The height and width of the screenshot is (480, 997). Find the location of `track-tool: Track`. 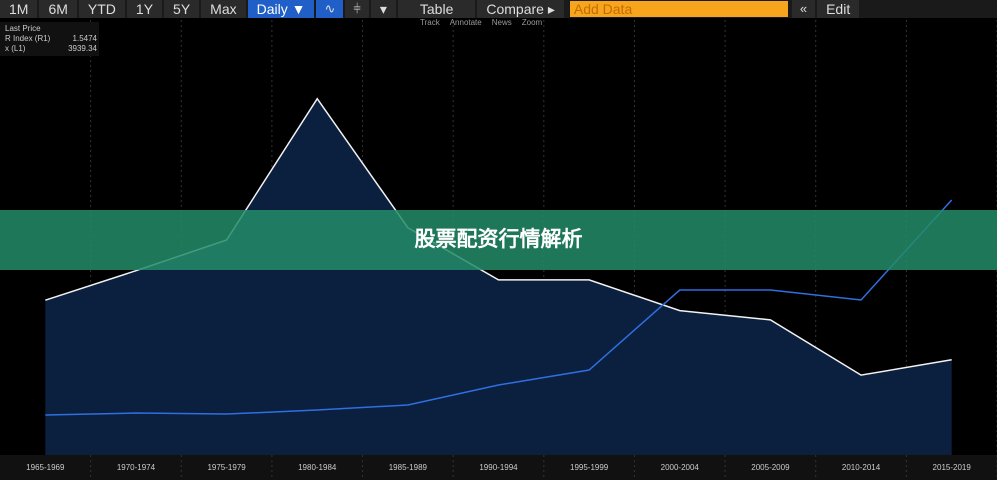

track-tool: Track is located at coordinates (430, 22).